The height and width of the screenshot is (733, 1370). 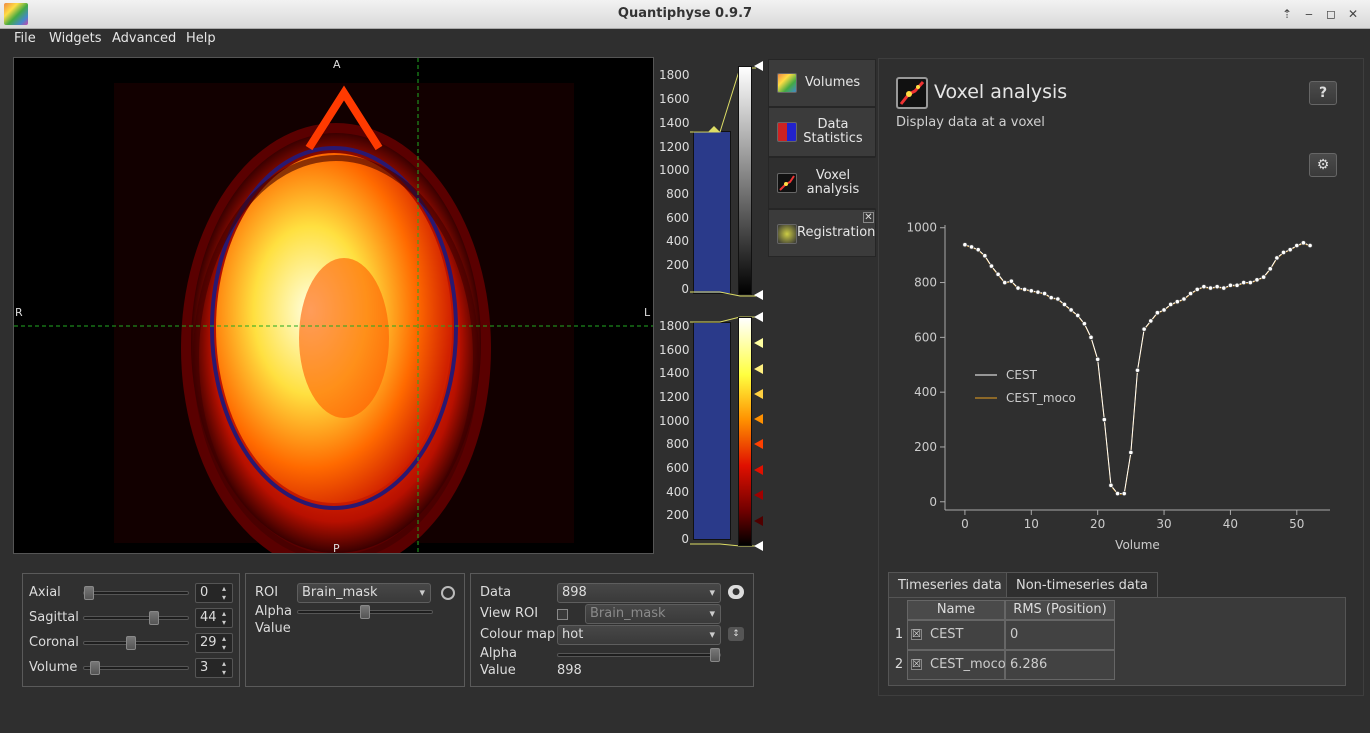 What do you see at coordinates (364, 593) in the screenshot?
I see `roi-select: Brain_mask` at bounding box center [364, 593].